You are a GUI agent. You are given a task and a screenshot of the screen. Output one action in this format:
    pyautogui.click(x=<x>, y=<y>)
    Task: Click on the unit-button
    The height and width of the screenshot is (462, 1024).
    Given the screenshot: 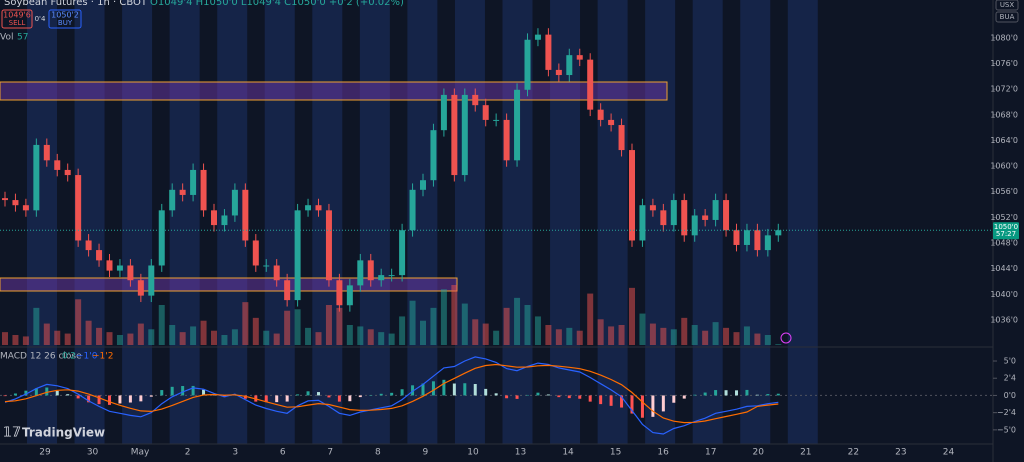 What is the action you would take?
    pyautogui.click(x=1007, y=17)
    